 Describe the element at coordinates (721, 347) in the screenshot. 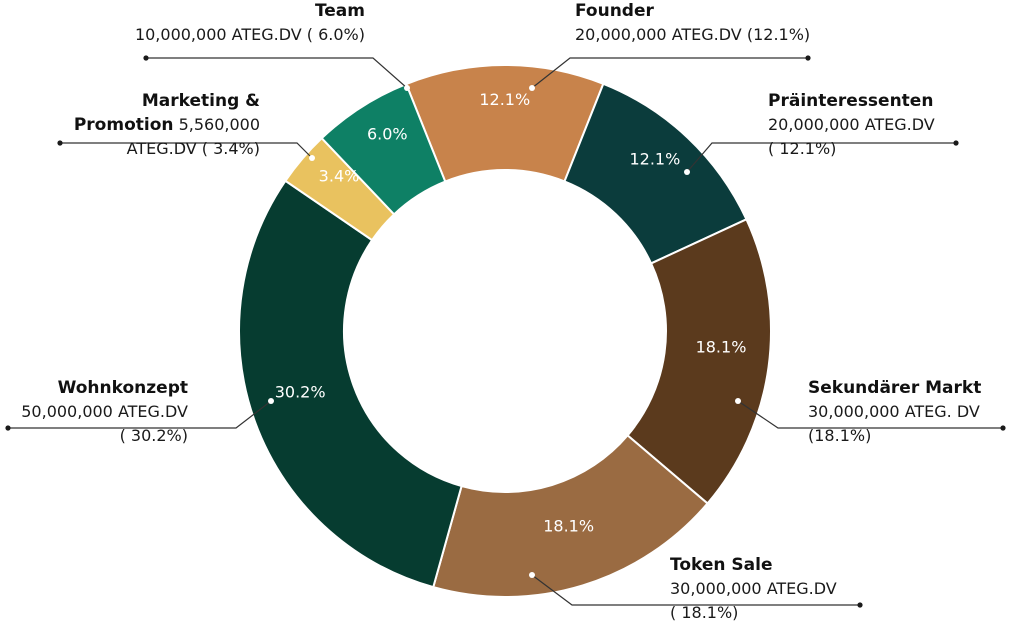

I see `percent-label-sekundärer-markt: 18.1%` at that location.